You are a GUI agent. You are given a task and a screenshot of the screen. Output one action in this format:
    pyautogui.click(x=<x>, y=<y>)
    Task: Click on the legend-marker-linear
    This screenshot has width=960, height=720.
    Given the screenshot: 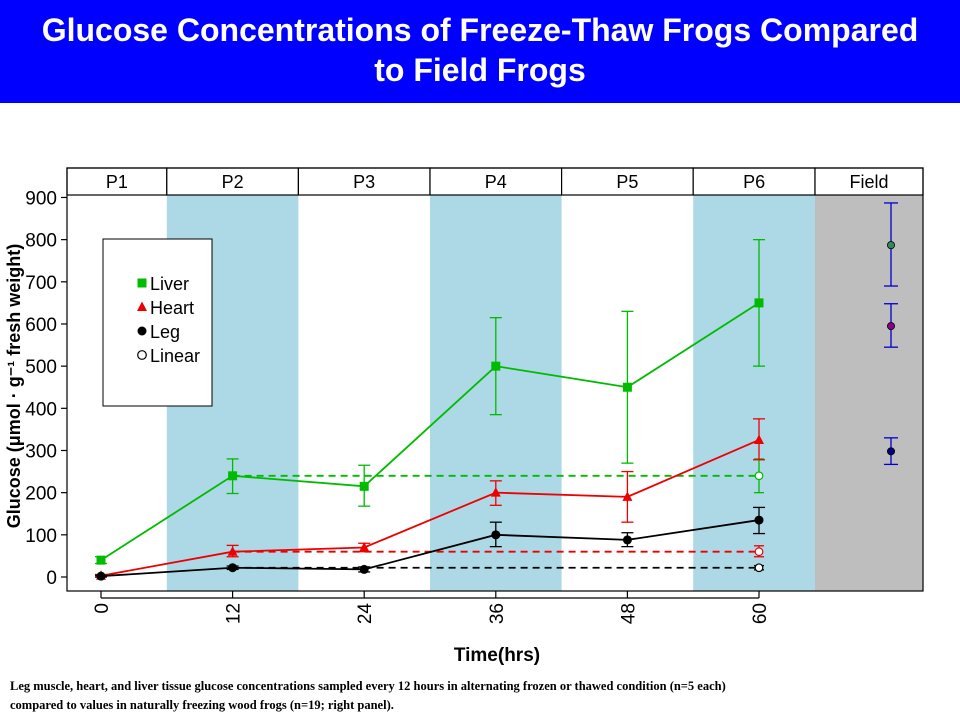 What is the action you would take?
    pyautogui.click(x=142, y=355)
    